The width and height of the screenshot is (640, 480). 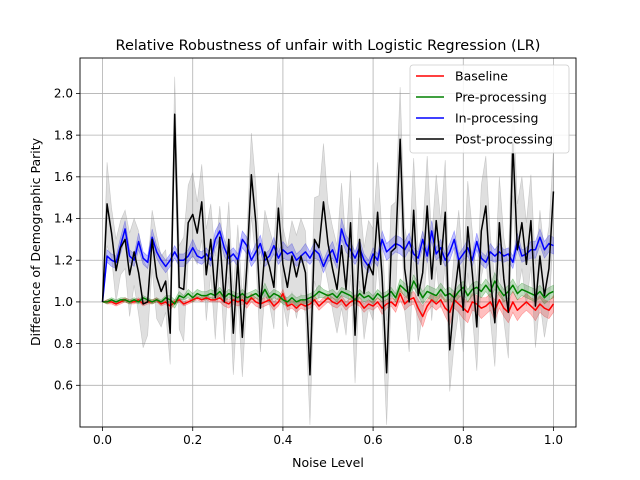 I want to click on legend-label: Baseline, so click(x=481, y=76).